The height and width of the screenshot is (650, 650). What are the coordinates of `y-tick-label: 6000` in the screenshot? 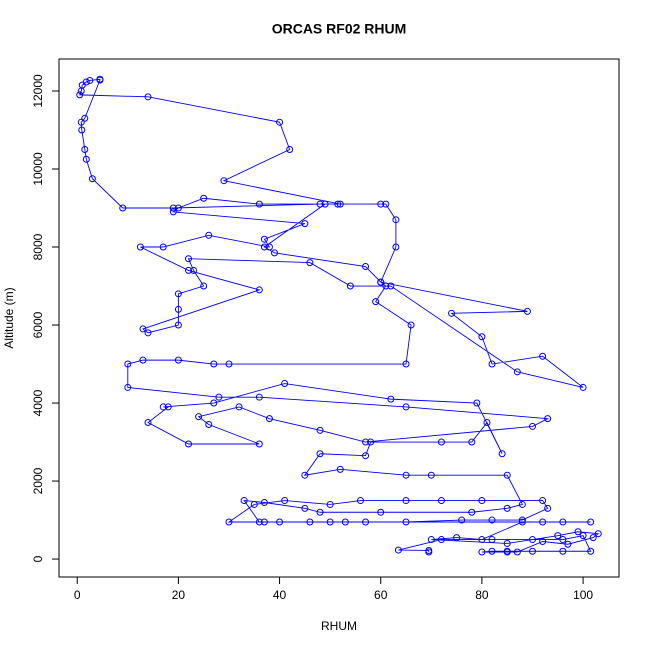 It's located at (38, 324).